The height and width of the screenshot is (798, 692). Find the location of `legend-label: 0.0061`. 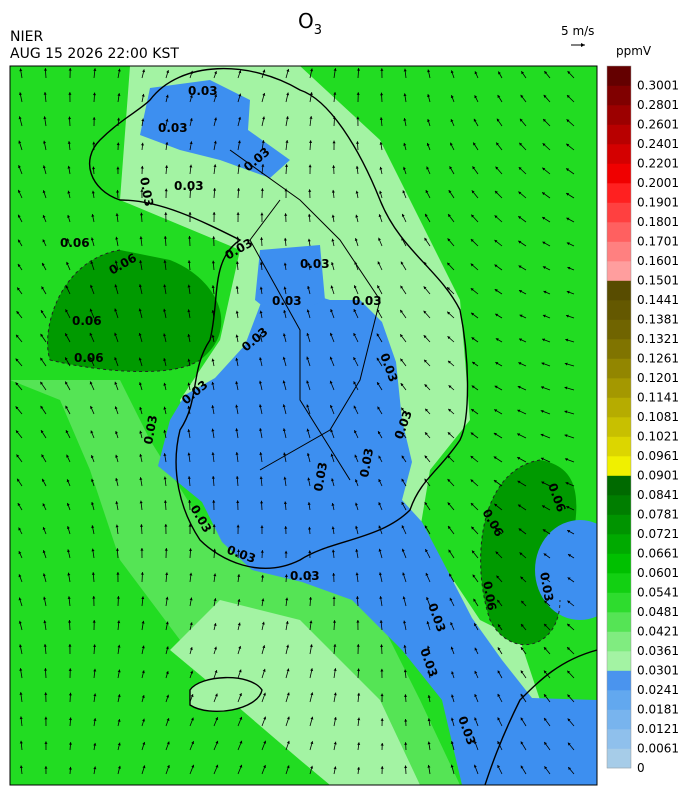

legend-label: 0.0061 is located at coordinates (658, 749).